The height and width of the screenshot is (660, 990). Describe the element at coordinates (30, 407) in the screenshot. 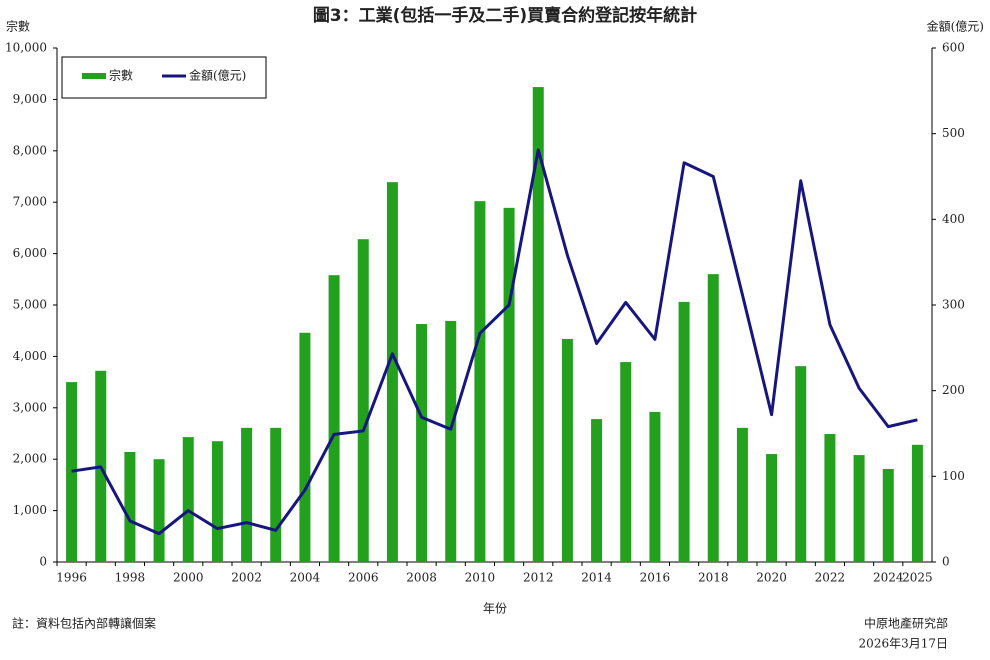

I see `y-tick-label: 3,000` at that location.